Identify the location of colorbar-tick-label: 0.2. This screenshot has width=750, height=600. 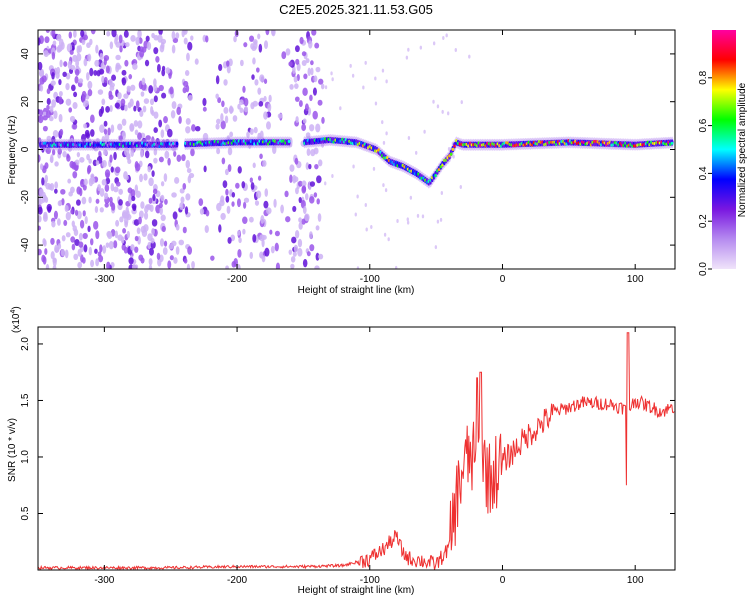
(703, 221).